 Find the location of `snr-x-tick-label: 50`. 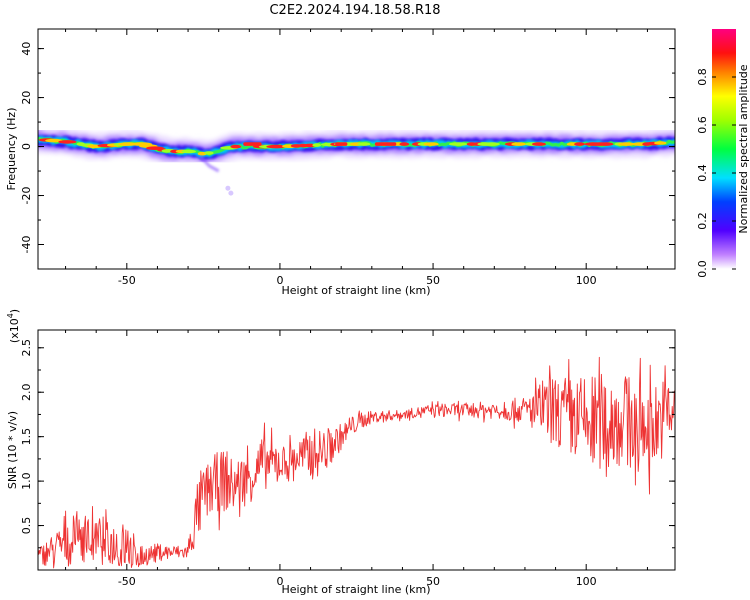

snr-x-tick-label: 50 is located at coordinates (433, 581).